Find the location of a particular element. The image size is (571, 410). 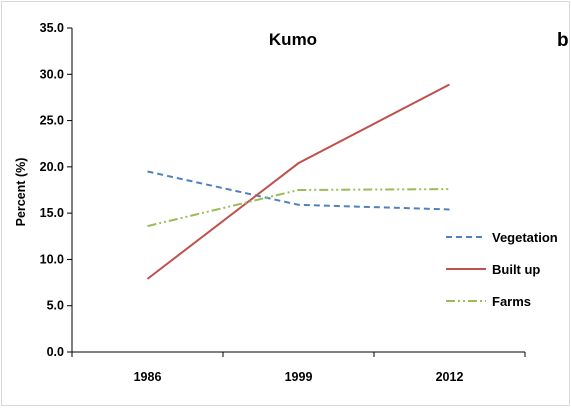

y-tick-label: 10.0 is located at coordinates (52, 259).